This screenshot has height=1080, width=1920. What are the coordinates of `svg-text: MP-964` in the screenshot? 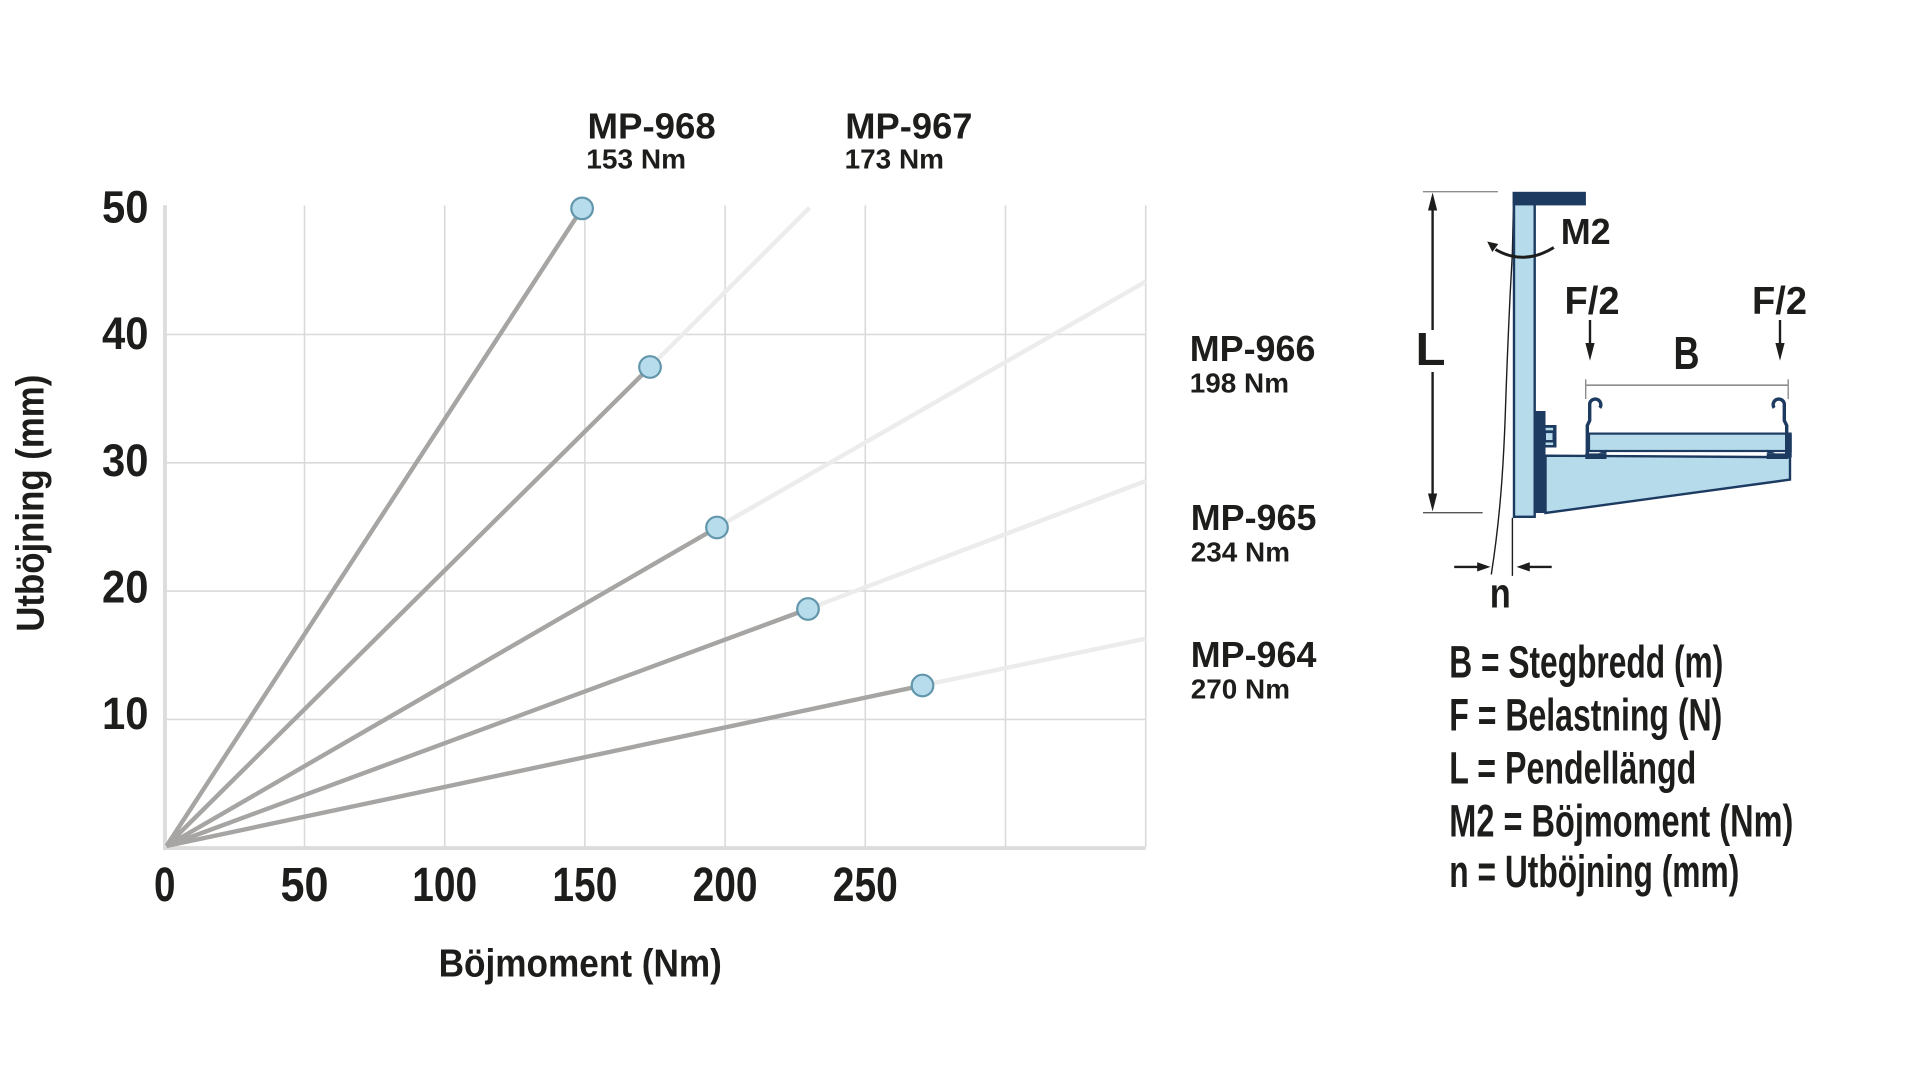 It's located at (1254, 654).